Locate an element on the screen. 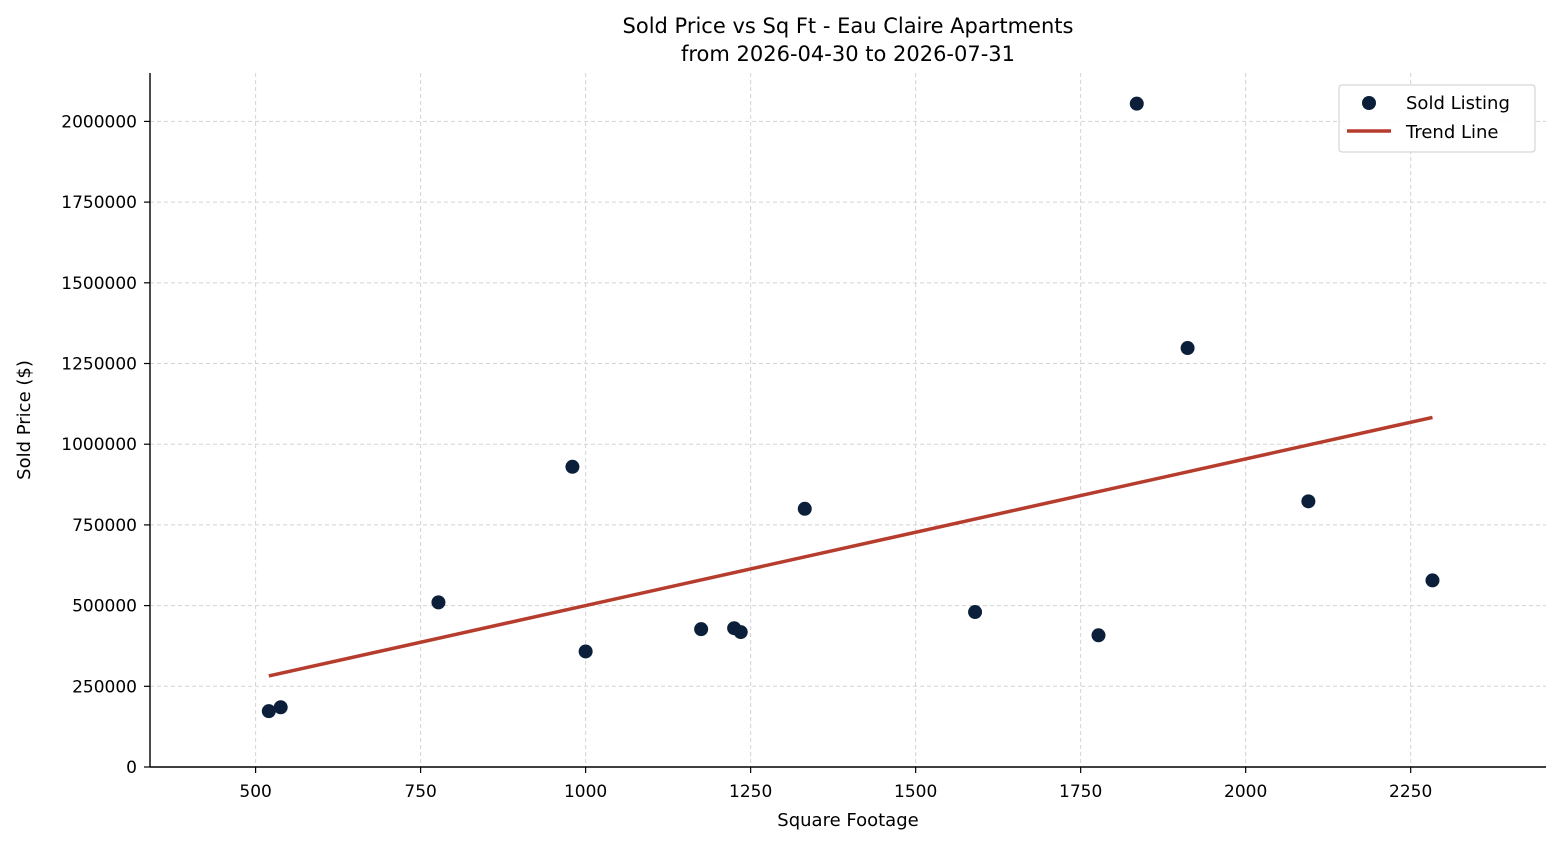  legend-label-trend-line: Trend Line is located at coordinates (1452, 132).